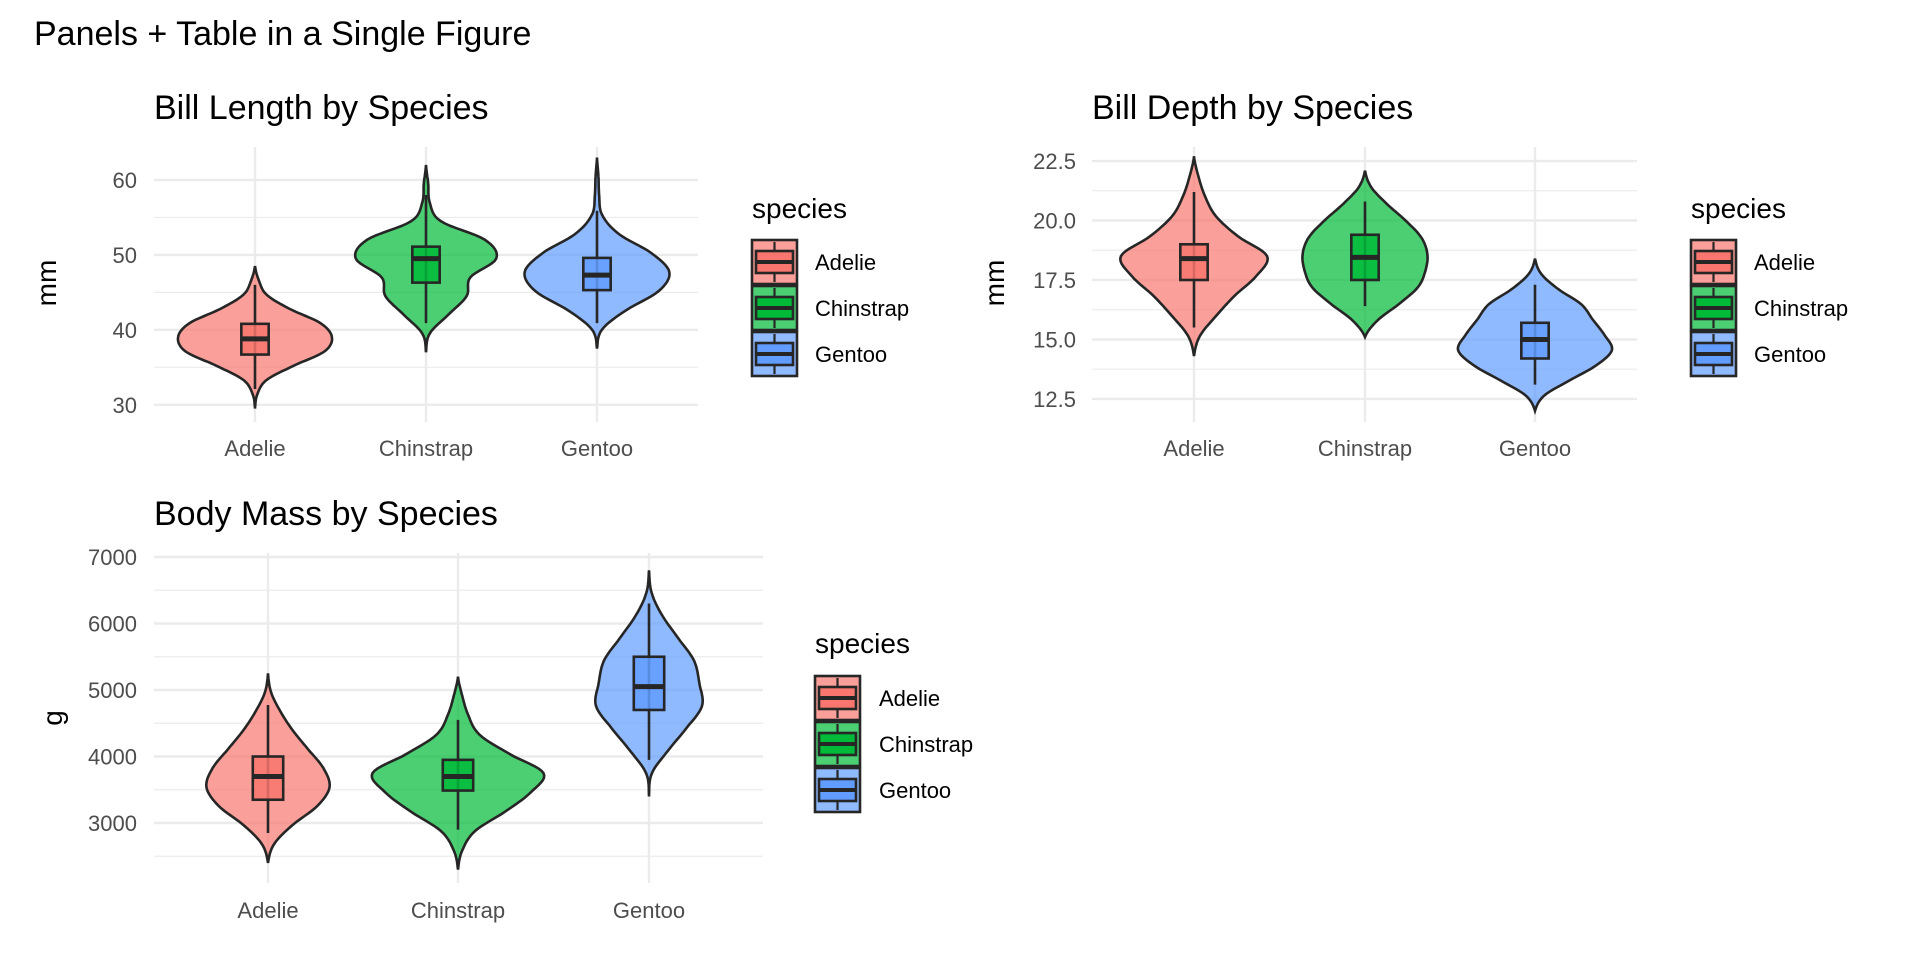 This screenshot has width=1920, height=960. Describe the element at coordinates (112, 557) in the screenshot. I see `y-tick-label: 7000` at that location.